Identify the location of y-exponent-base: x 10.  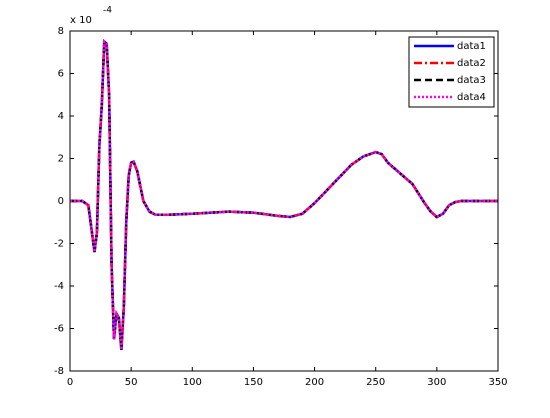
(81, 20).